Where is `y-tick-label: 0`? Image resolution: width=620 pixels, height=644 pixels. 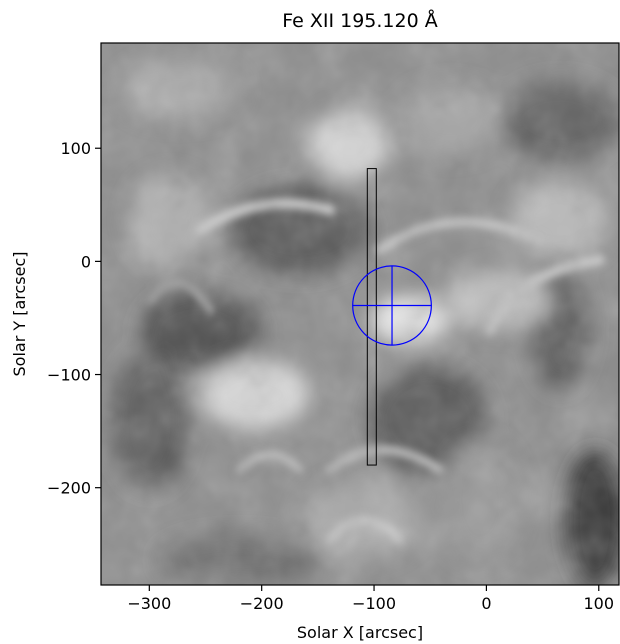
y-tick-label: 0 is located at coordinates (86, 261).